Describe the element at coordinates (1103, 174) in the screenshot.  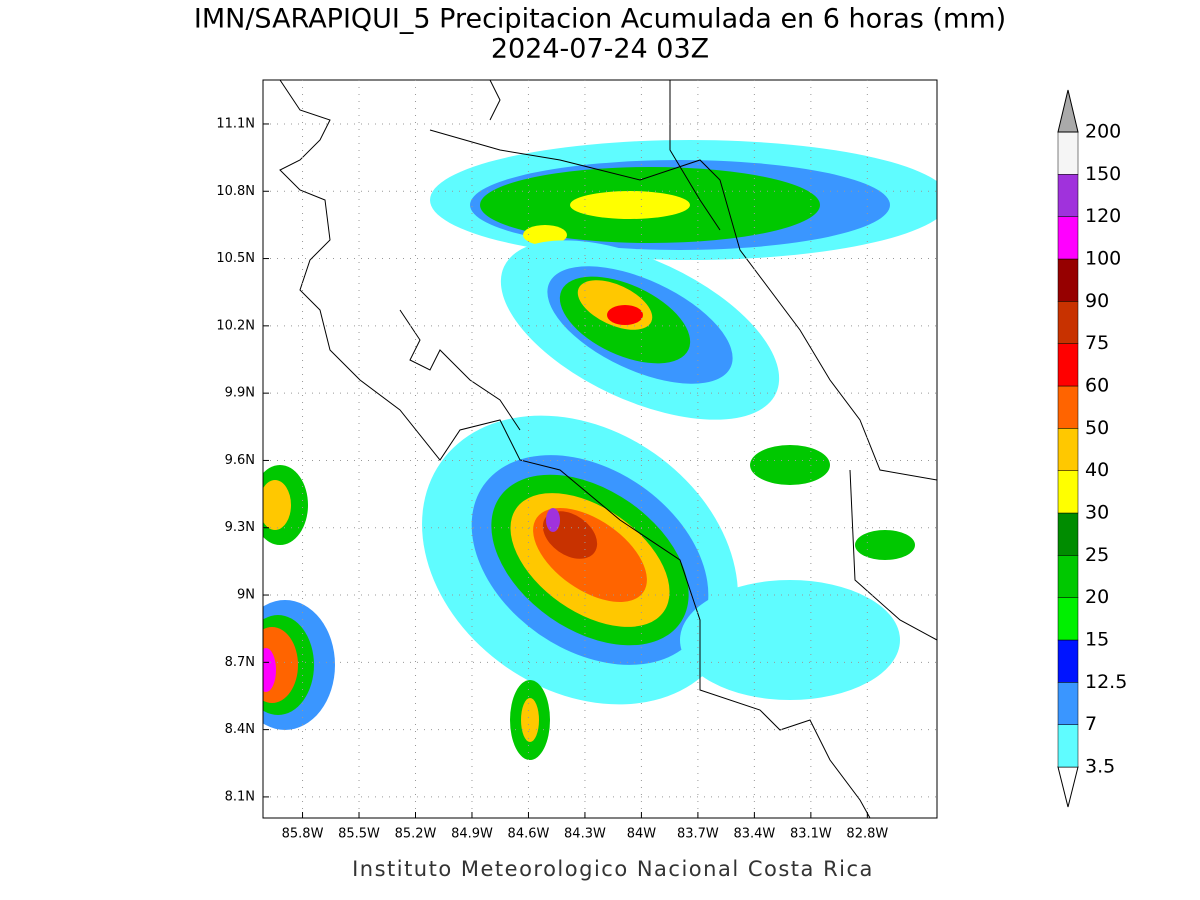
I see `colorbar-label: 150` at that location.